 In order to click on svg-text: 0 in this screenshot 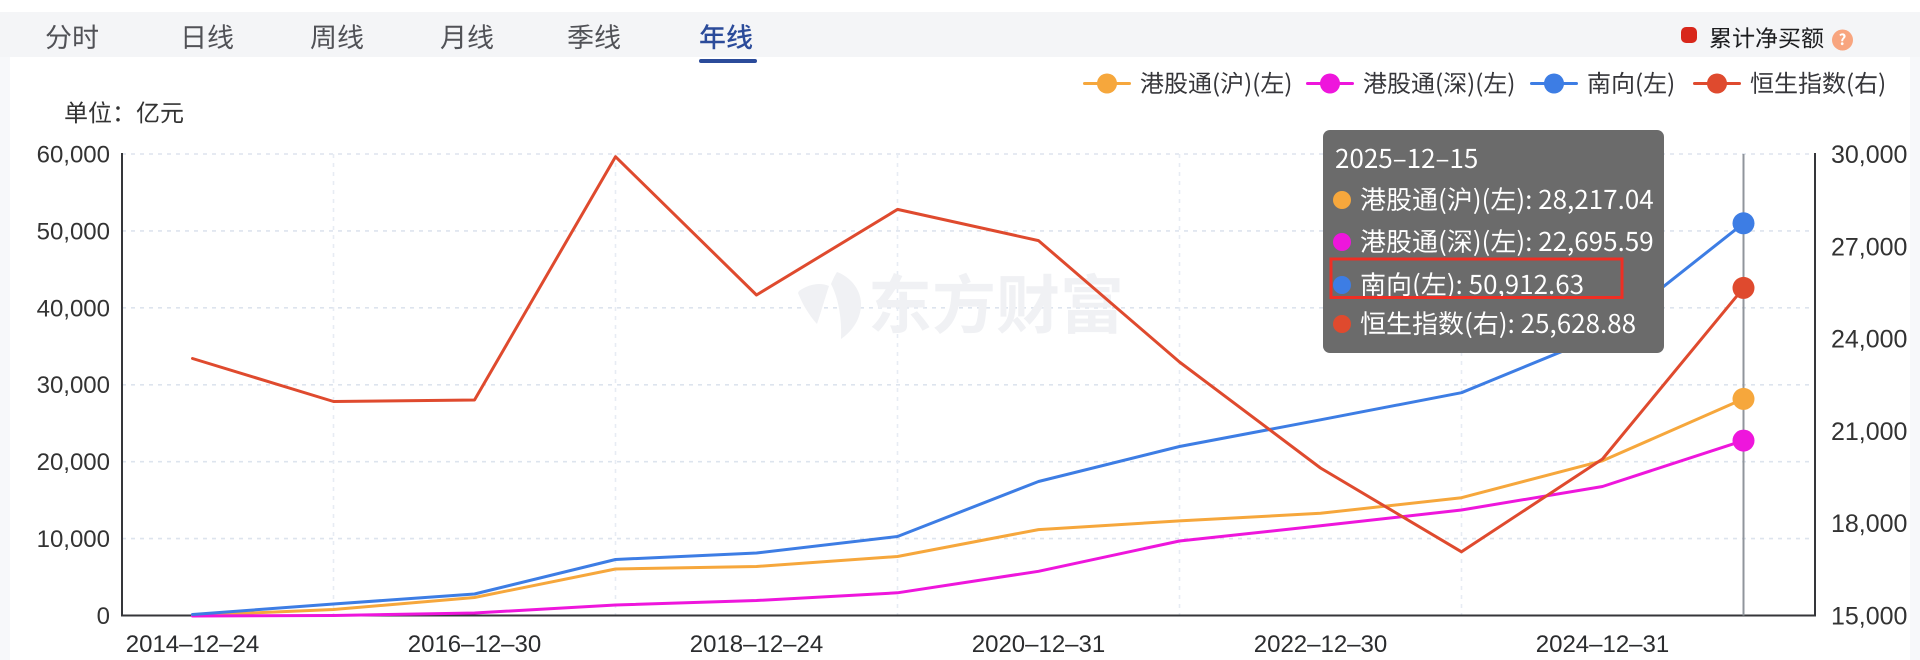, I will do `click(103, 616)`.